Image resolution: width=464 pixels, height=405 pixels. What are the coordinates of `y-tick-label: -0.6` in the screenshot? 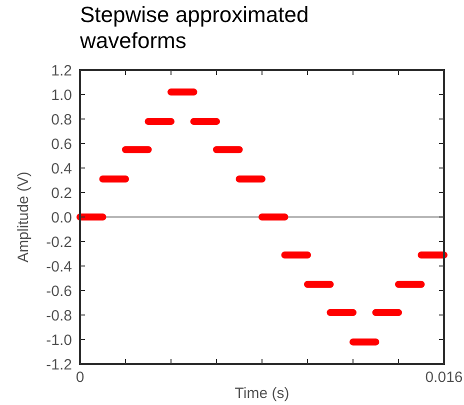 It's located at (59, 291).